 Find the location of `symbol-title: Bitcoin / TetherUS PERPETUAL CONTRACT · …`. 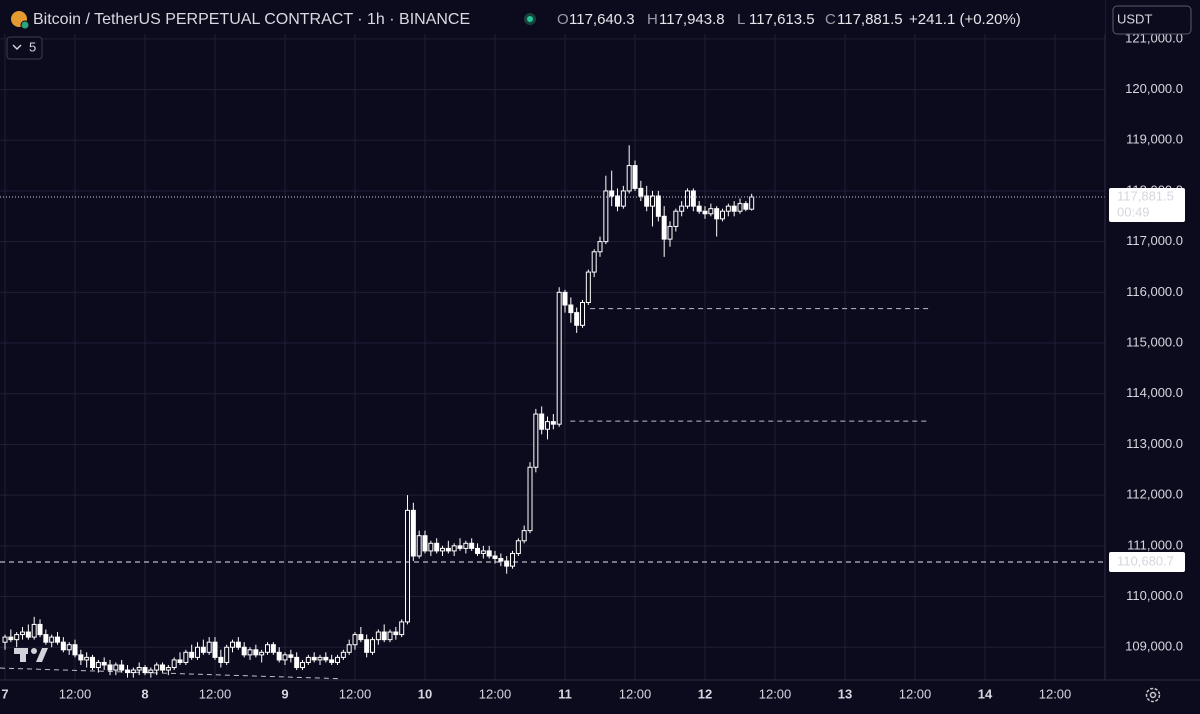

symbol-title: Bitcoin / TetherUS PERPETUAL CONTRACT · … is located at coordinates (251, 19).